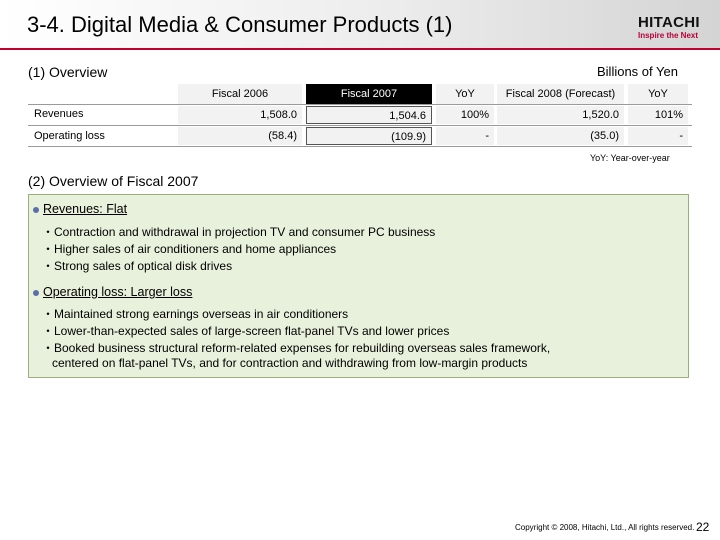  Describe the element at coordinates (113, 181) in the screenshot. I see `fiscal-2007-heading: (2) Overview of Fiscal 2007` at that location.